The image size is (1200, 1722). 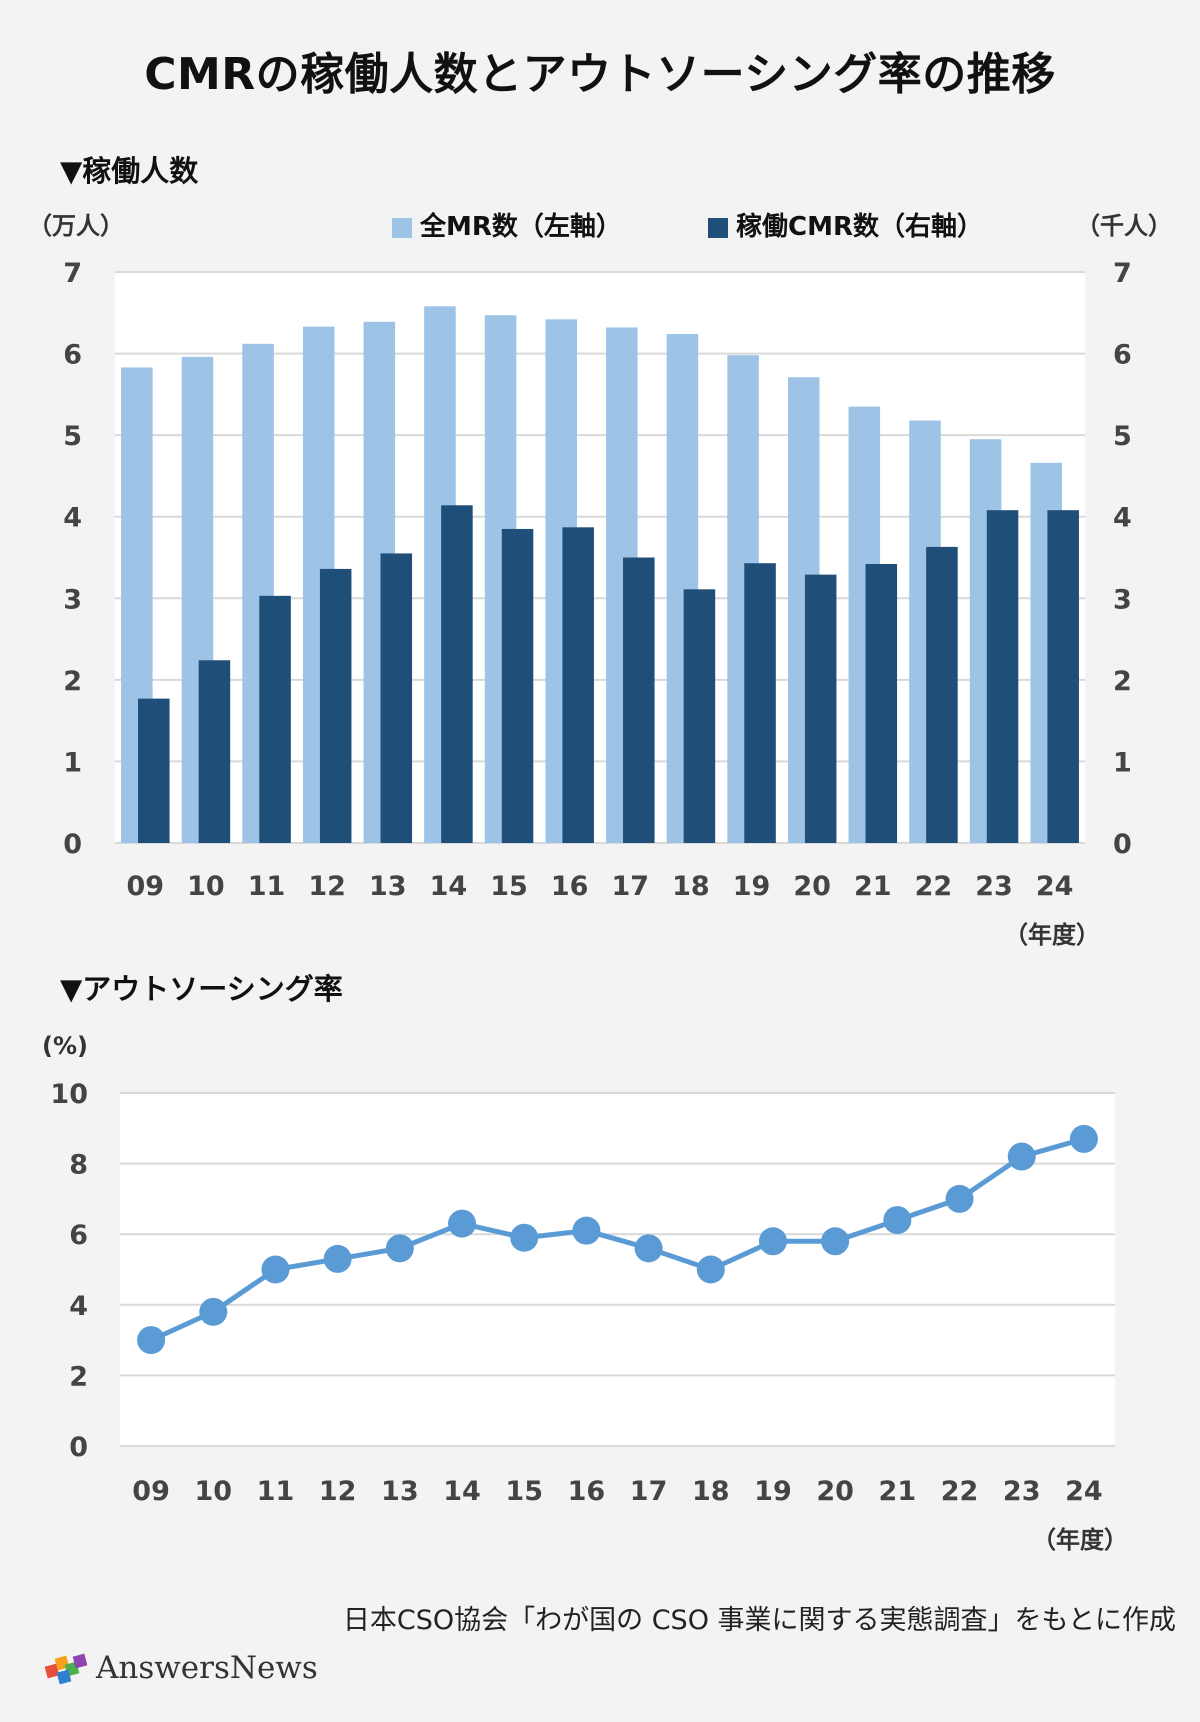 I want to click on bar-x-tick: 12, so click(x=327, y=886).